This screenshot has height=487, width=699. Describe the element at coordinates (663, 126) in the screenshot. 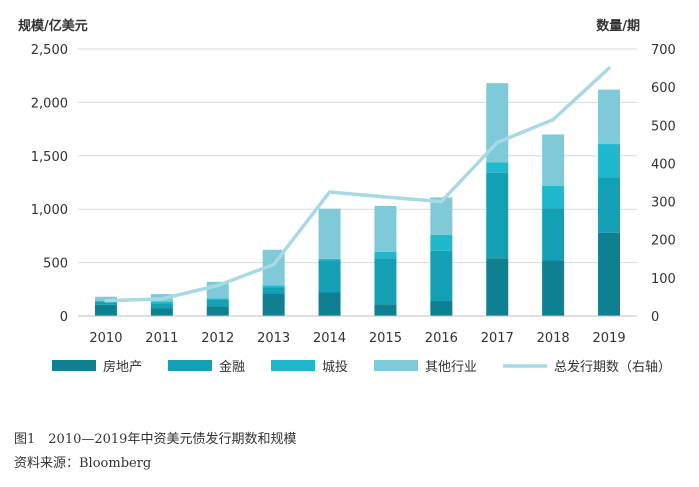

I see `y-right-tick-label: 500` at that location.